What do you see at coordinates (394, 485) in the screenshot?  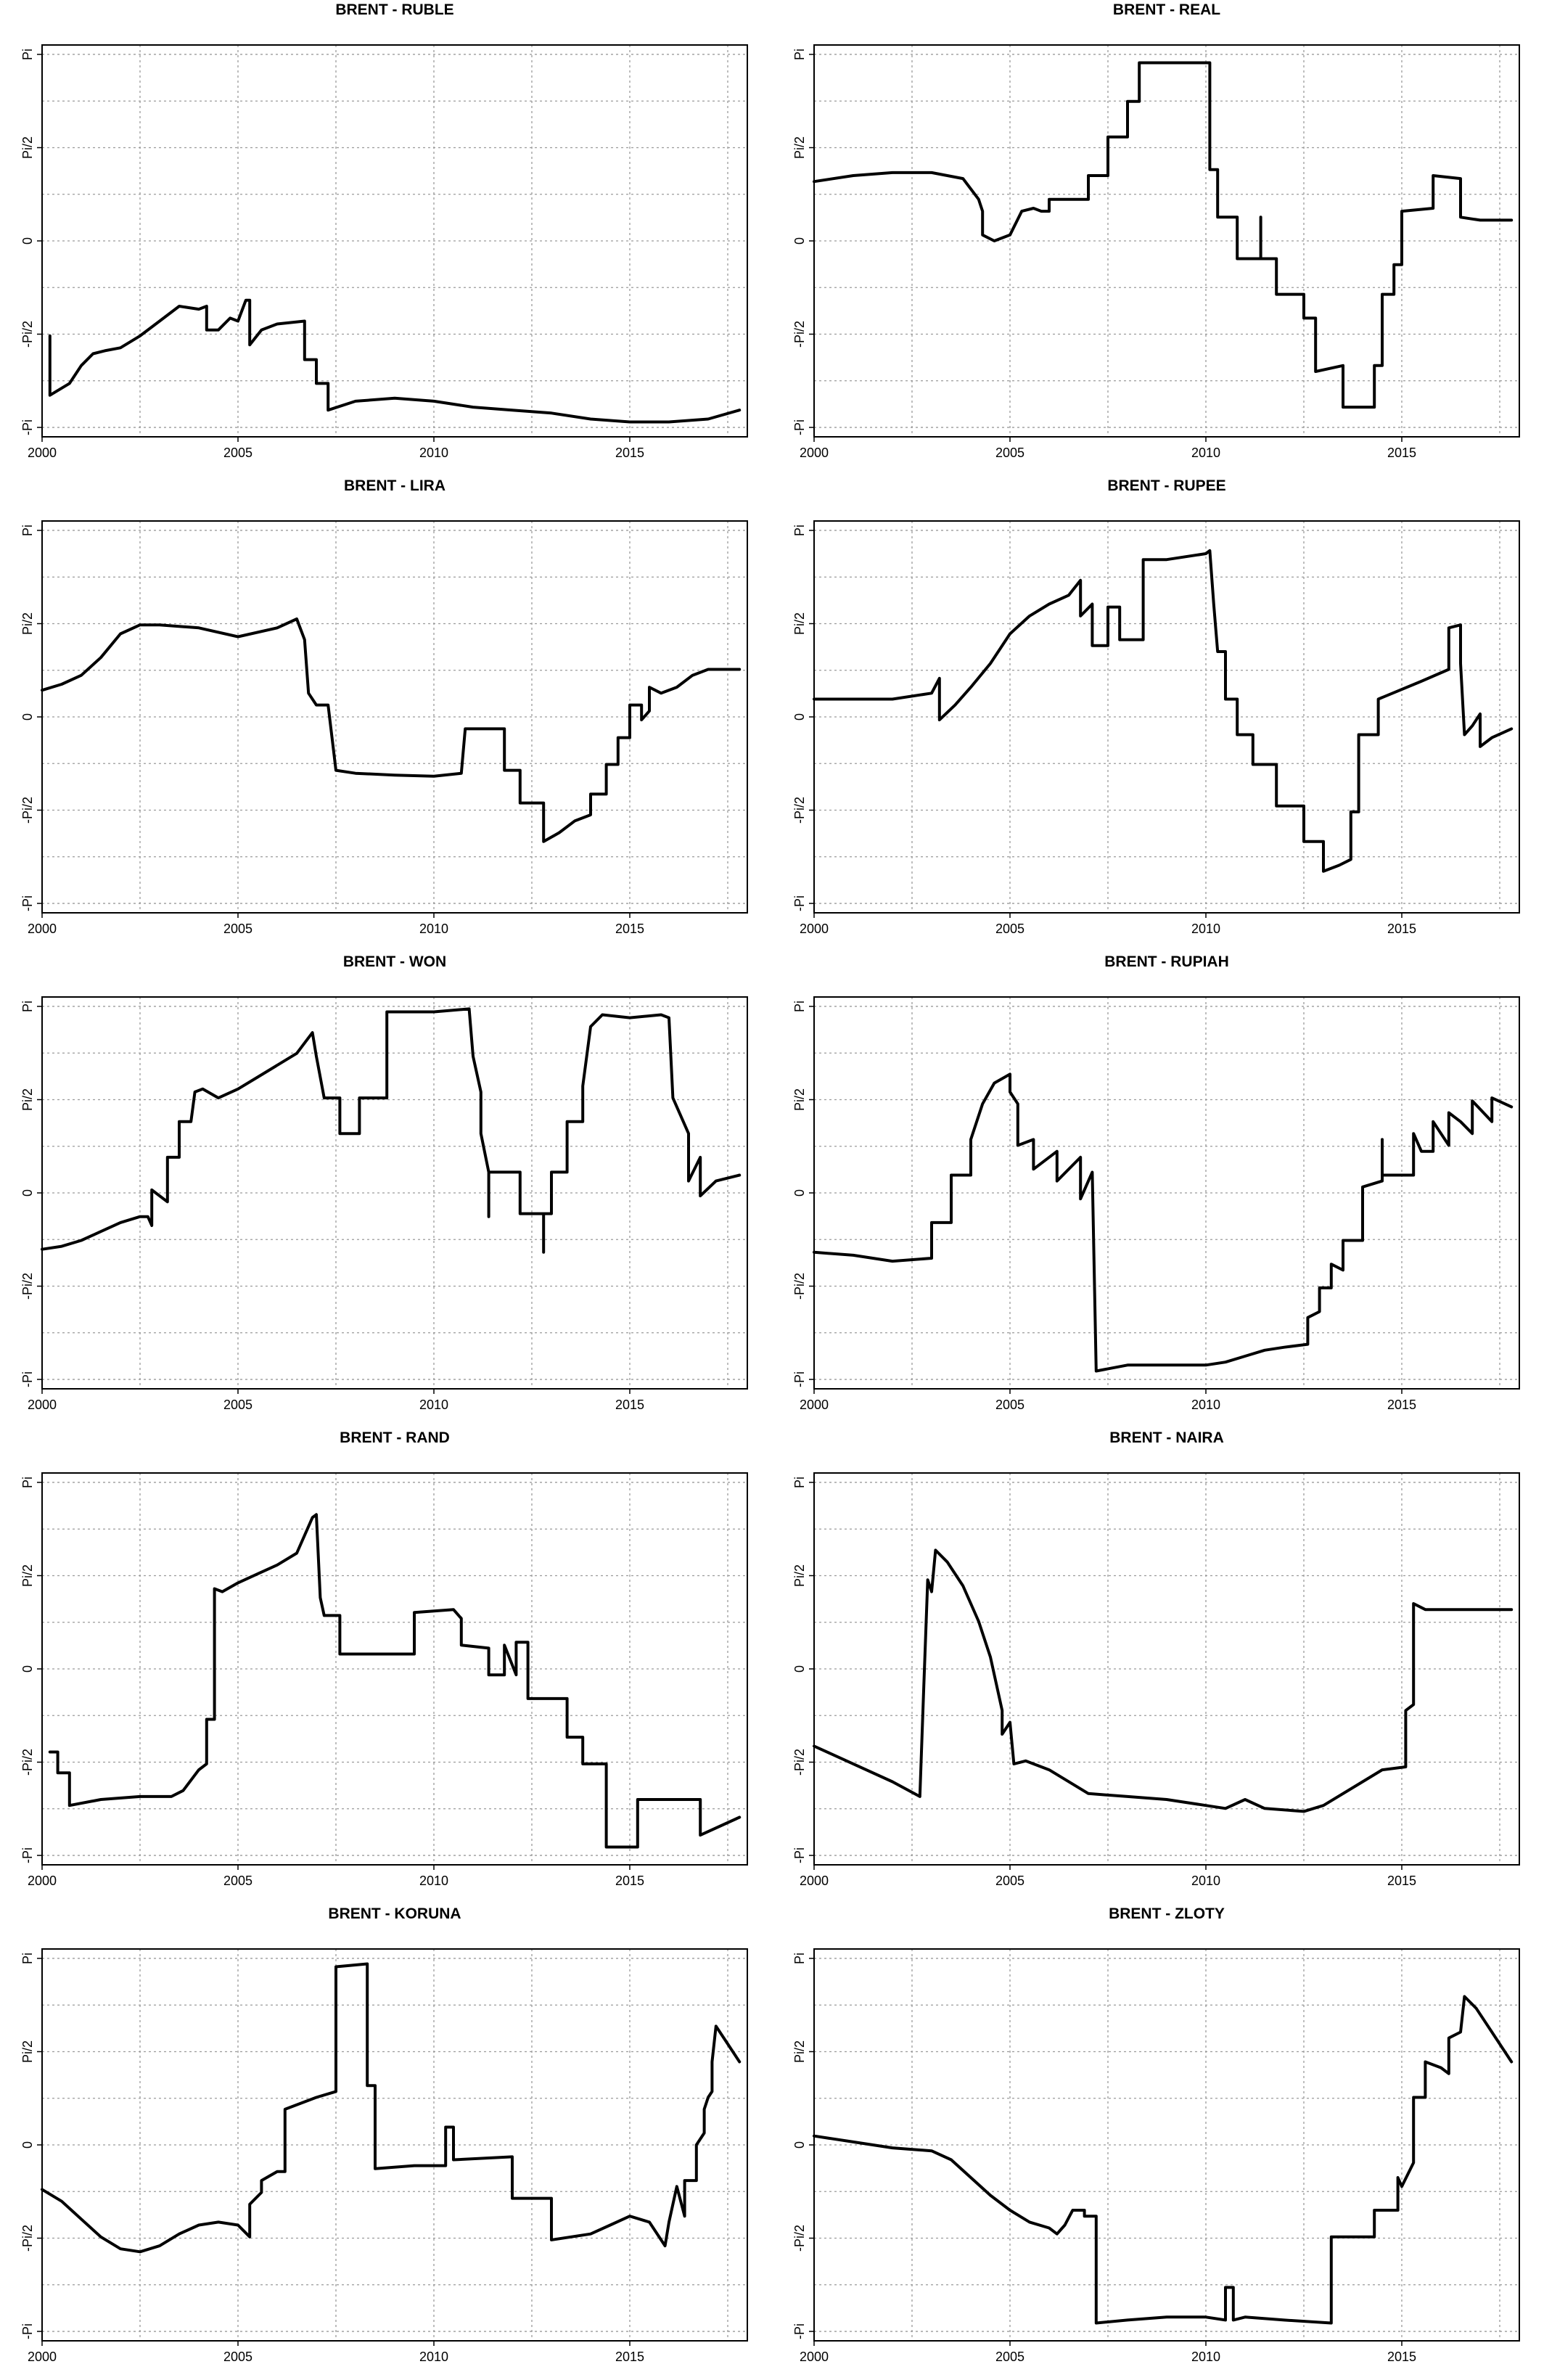 I see `chart-title: BRENT - LIRA` at bounding box center [394, 485].